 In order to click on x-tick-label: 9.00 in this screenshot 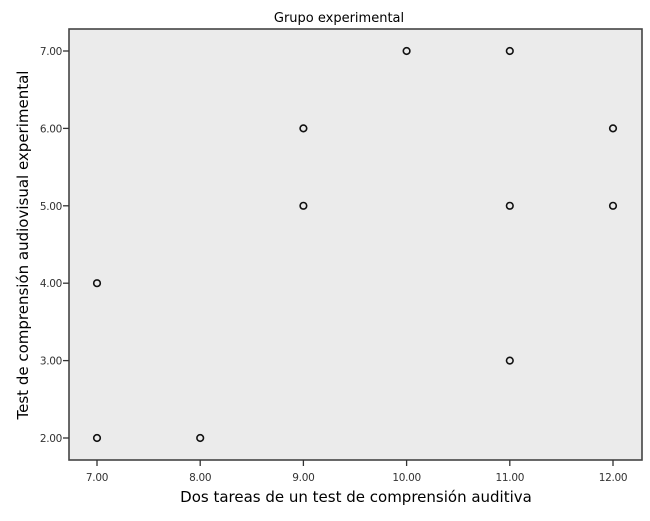, I will do `click(303, 478)`.